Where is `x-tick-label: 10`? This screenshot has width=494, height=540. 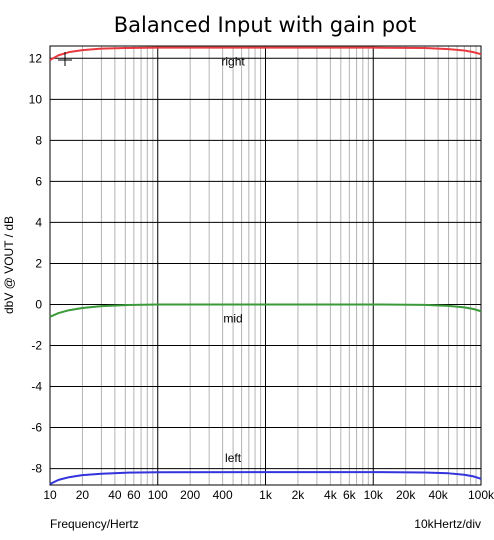
x-tick-label: 10 is located at coordinates (50, 495).